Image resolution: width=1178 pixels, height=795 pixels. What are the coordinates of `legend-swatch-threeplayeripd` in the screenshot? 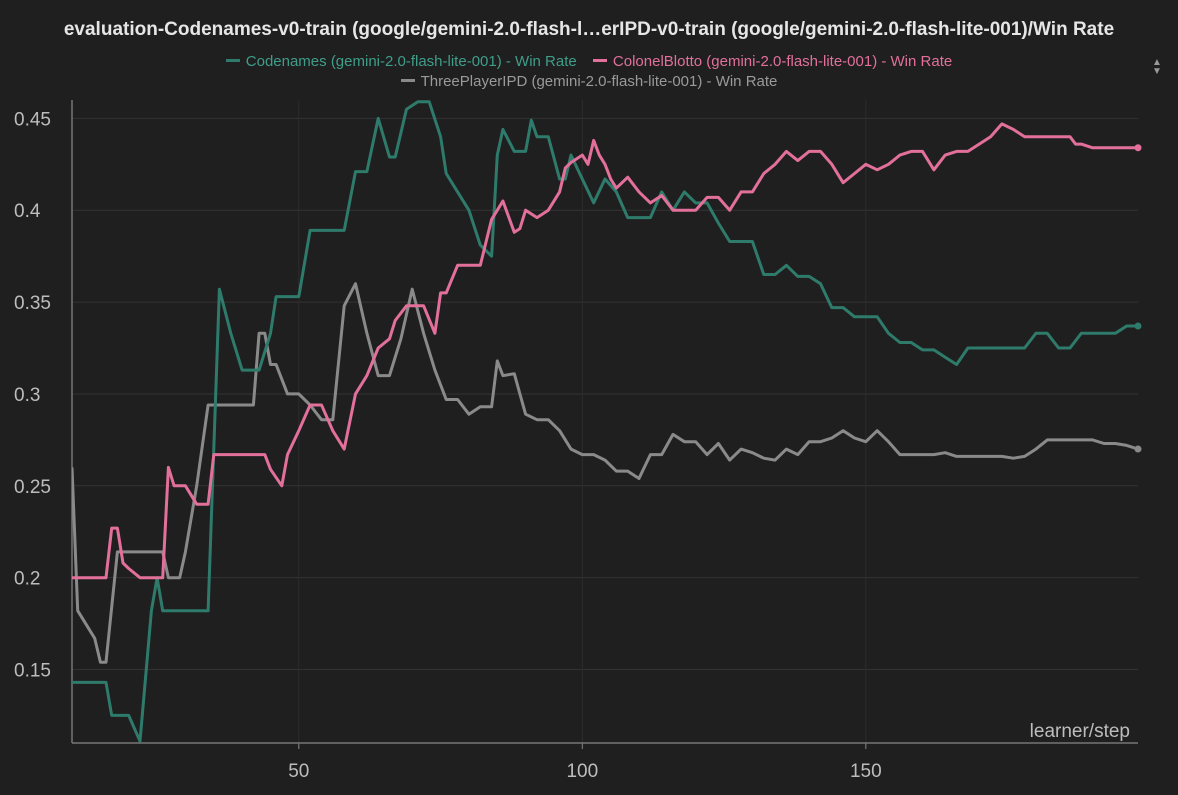 It's located at (407, 80).